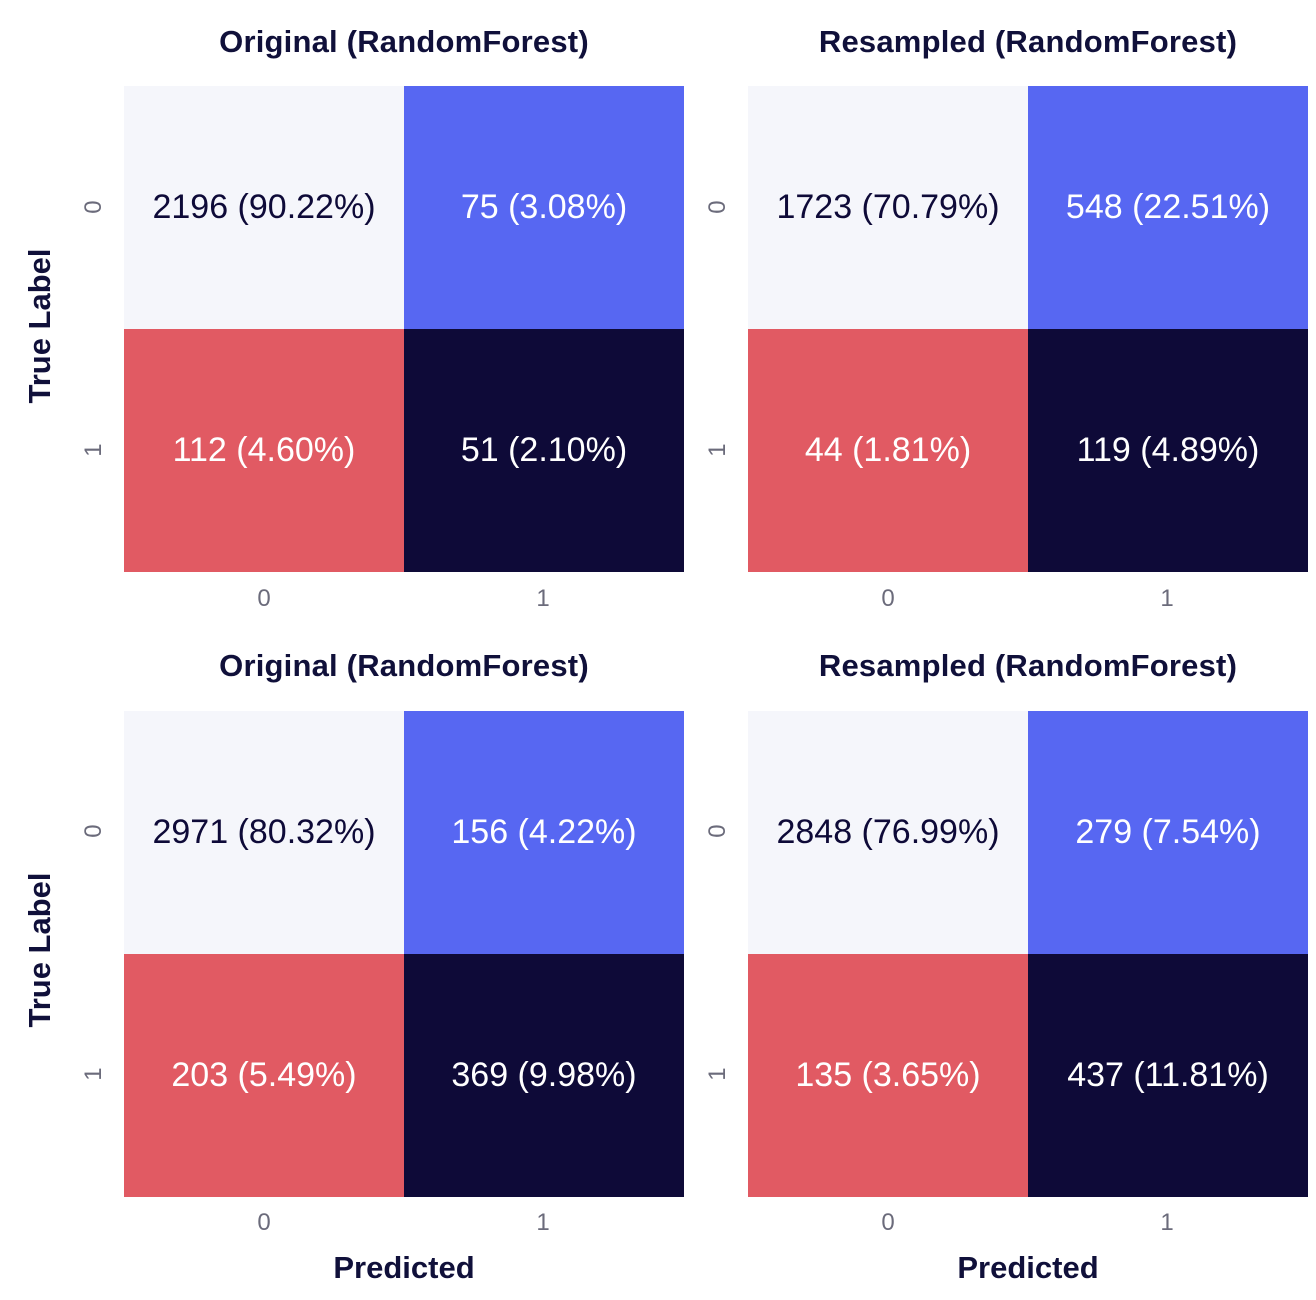 The height and width of the screenshot is (1300, 1316). I want to click on matrix-cell: 112 (4.60%), so click(264, 450).